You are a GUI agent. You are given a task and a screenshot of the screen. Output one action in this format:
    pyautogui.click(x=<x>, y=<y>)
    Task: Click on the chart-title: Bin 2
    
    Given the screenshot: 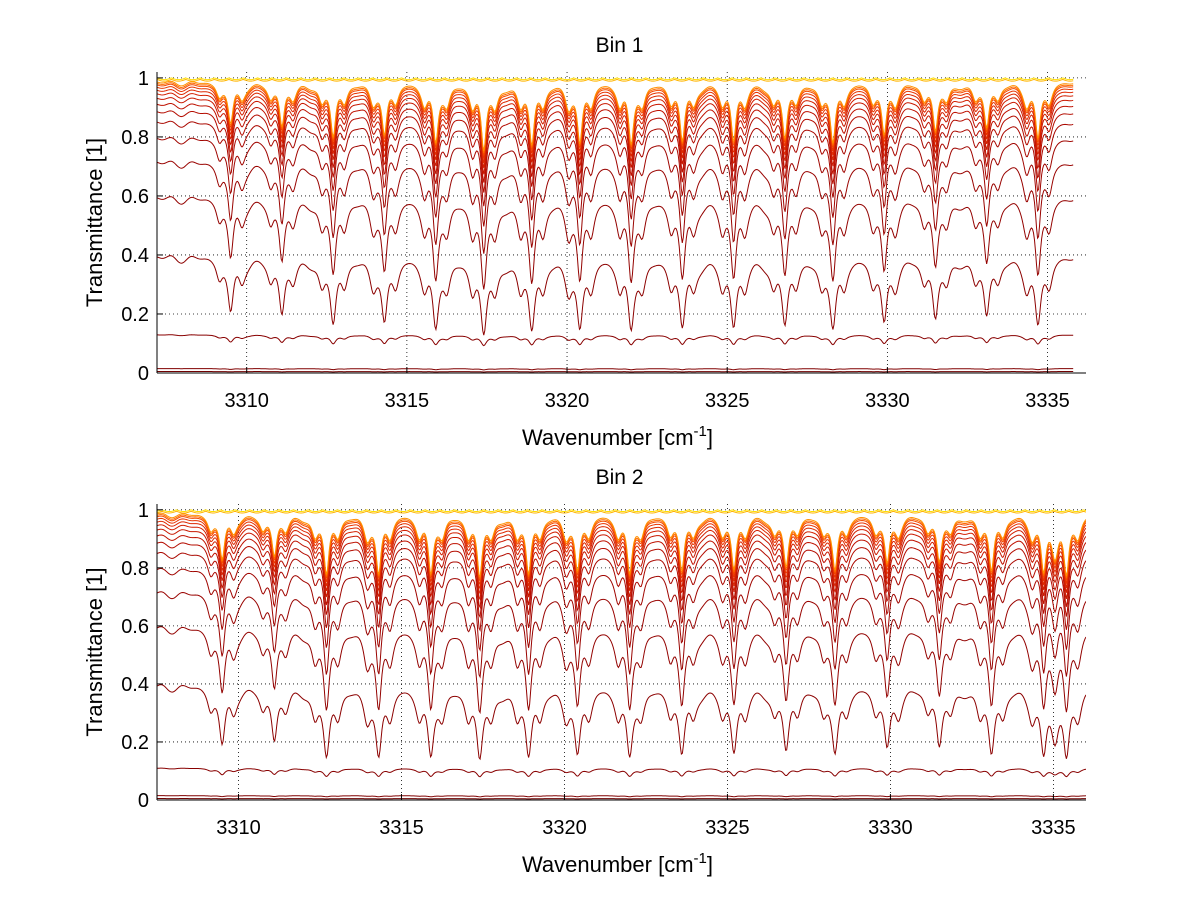 What is the action you would take?
    pyautogui.click(x=620, y=477)
    